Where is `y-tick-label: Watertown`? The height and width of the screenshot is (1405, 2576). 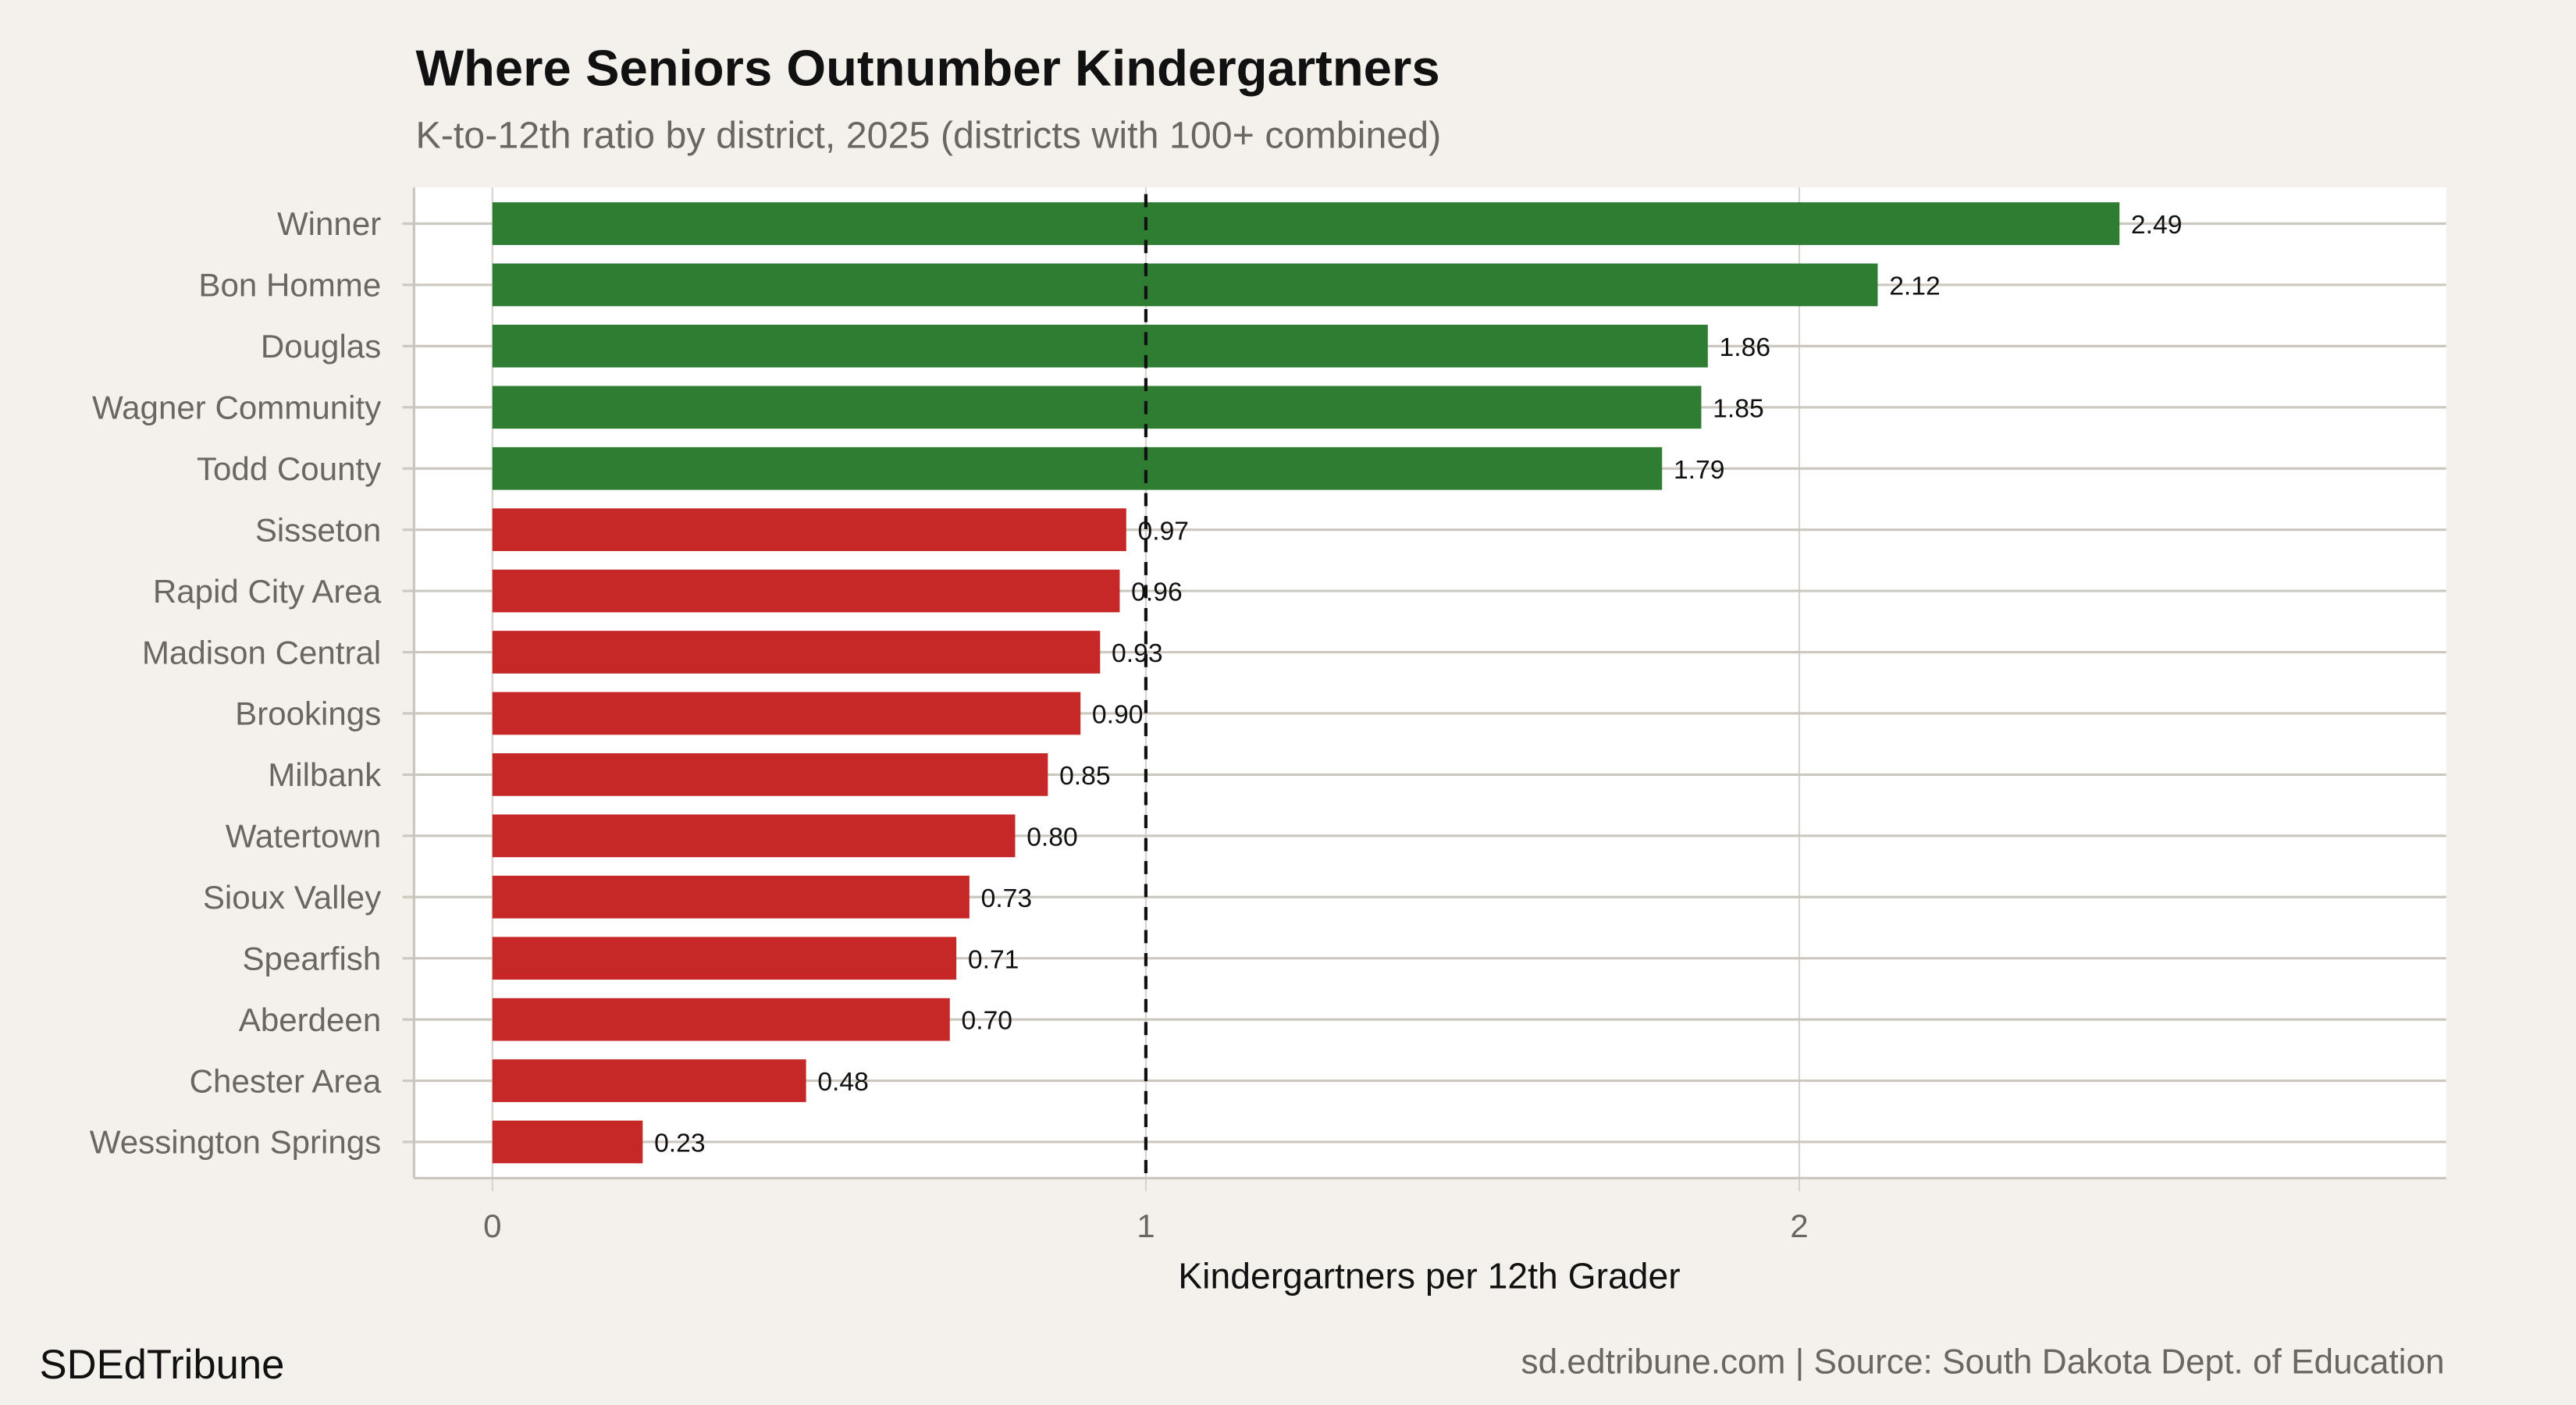 y-tick-label: Watertown is located at coordinates (304, 836).